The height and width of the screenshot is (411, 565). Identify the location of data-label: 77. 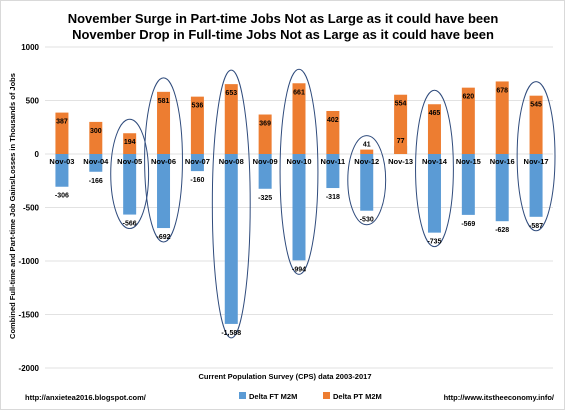
(401, 141).